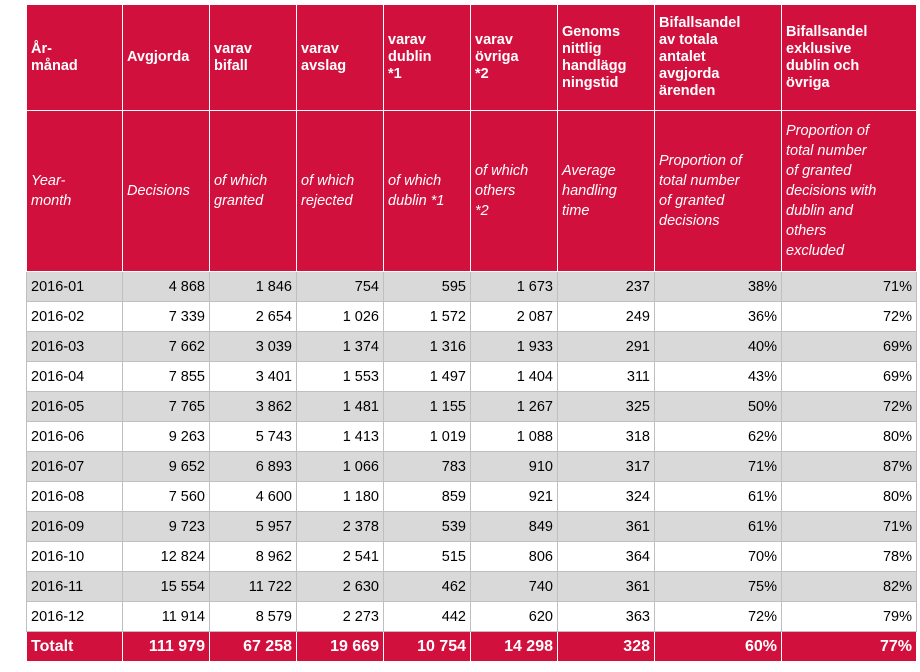 The width and height of the screenshot is (920, 672). What do you see at coordinates (74, 436) in the screenshot?
I see `row-month-cell: 2016-06` at bounding box center [74, 436].